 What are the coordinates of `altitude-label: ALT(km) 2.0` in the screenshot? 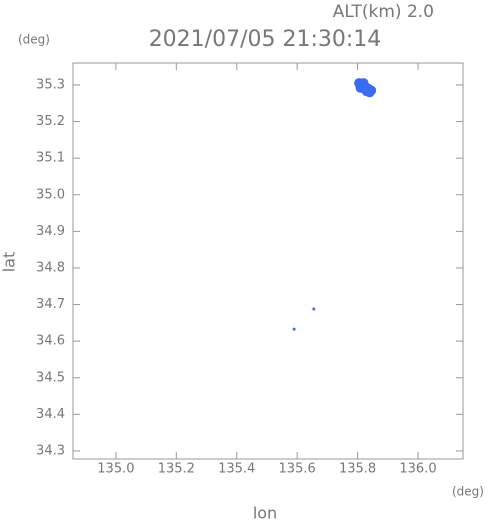 It's located at (383, 12).